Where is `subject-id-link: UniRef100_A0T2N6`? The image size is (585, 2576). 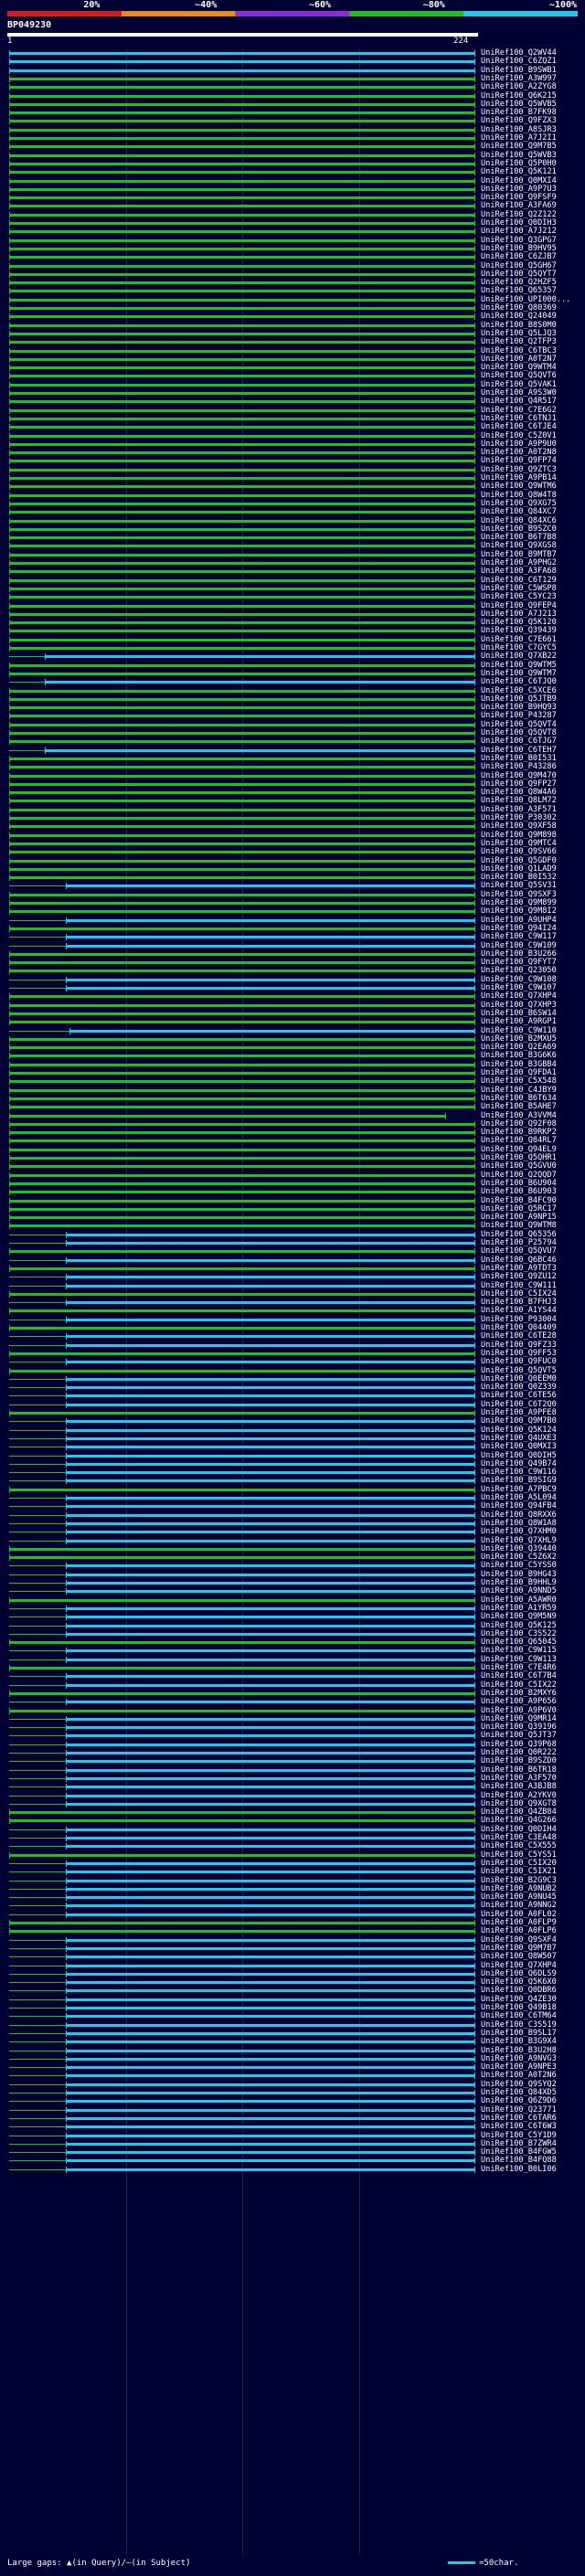 subject-id-link: UniRef100_A0T2N6 is located at coordinates (519, 2076).